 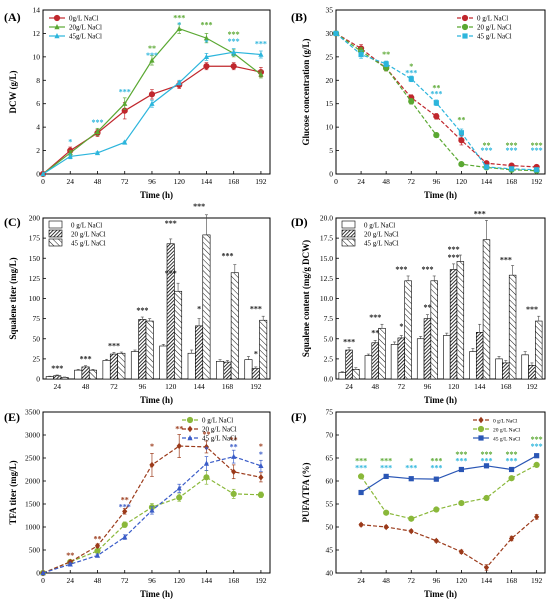 What do you see at coordinates (35, 258) in the screenshot?
I see `y-tick-label: 150` at bounding box center [35, 258].